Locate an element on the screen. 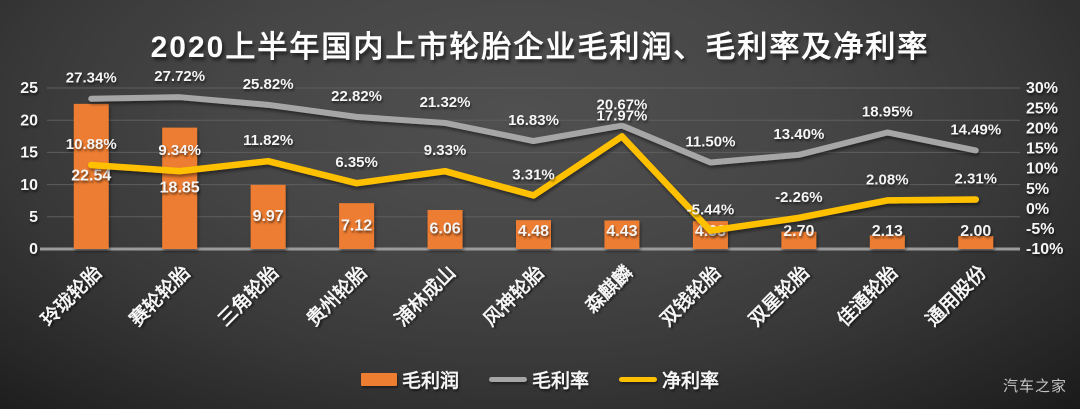  category-label: 双星轮胎 is located at coordinates (779, 296).